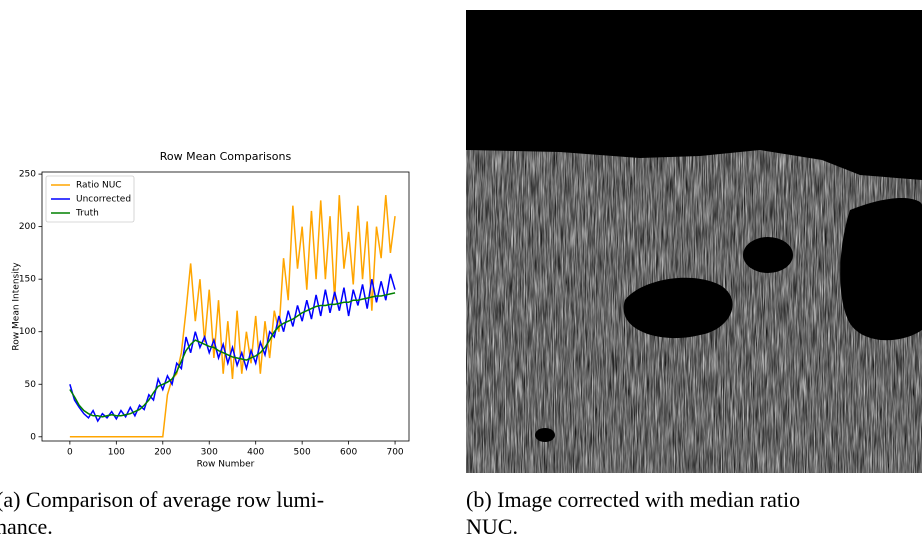  Describe the element at coordinates (103, 200) in the screenshot. I see `legend-label: Uncorrected` at that location.